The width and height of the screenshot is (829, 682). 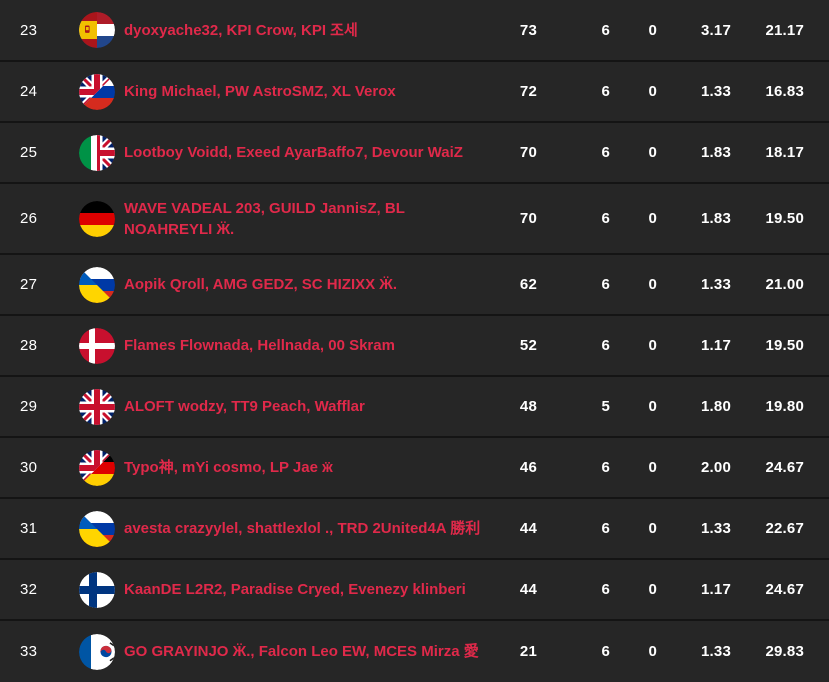 I want to click on rank-number: 31, so click(x=29, y=528).